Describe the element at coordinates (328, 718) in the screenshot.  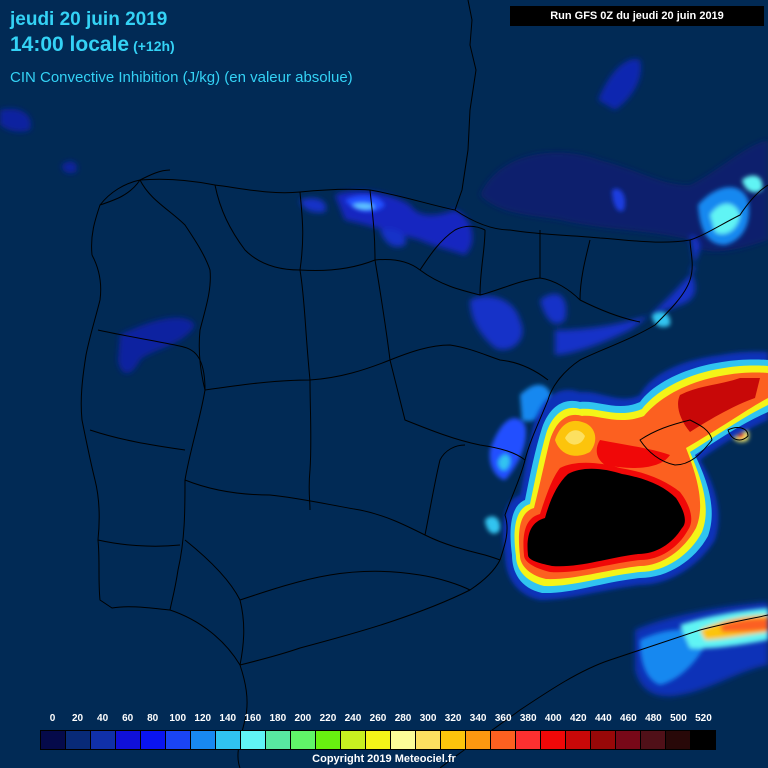
I see `legend-label: 220` at that location.